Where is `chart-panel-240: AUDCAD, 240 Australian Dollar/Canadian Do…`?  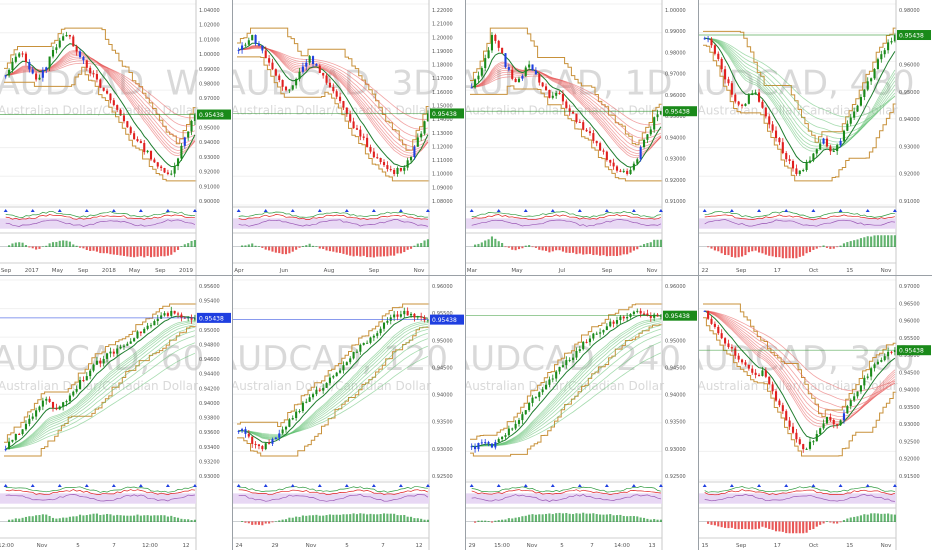 chart-panel-240: AUDCAD, 240 Australian Dollar/Canadian Do… is located at coordinates (582, 413).